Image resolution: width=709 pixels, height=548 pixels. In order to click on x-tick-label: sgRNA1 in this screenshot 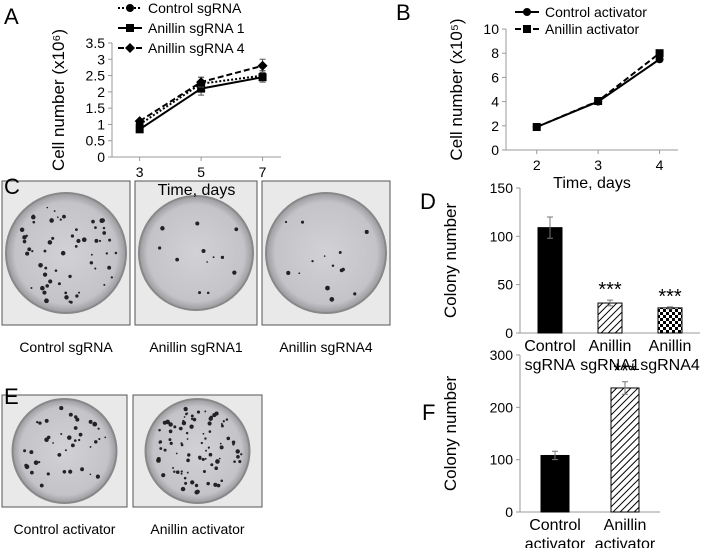, I will do `click(610, 365)`.